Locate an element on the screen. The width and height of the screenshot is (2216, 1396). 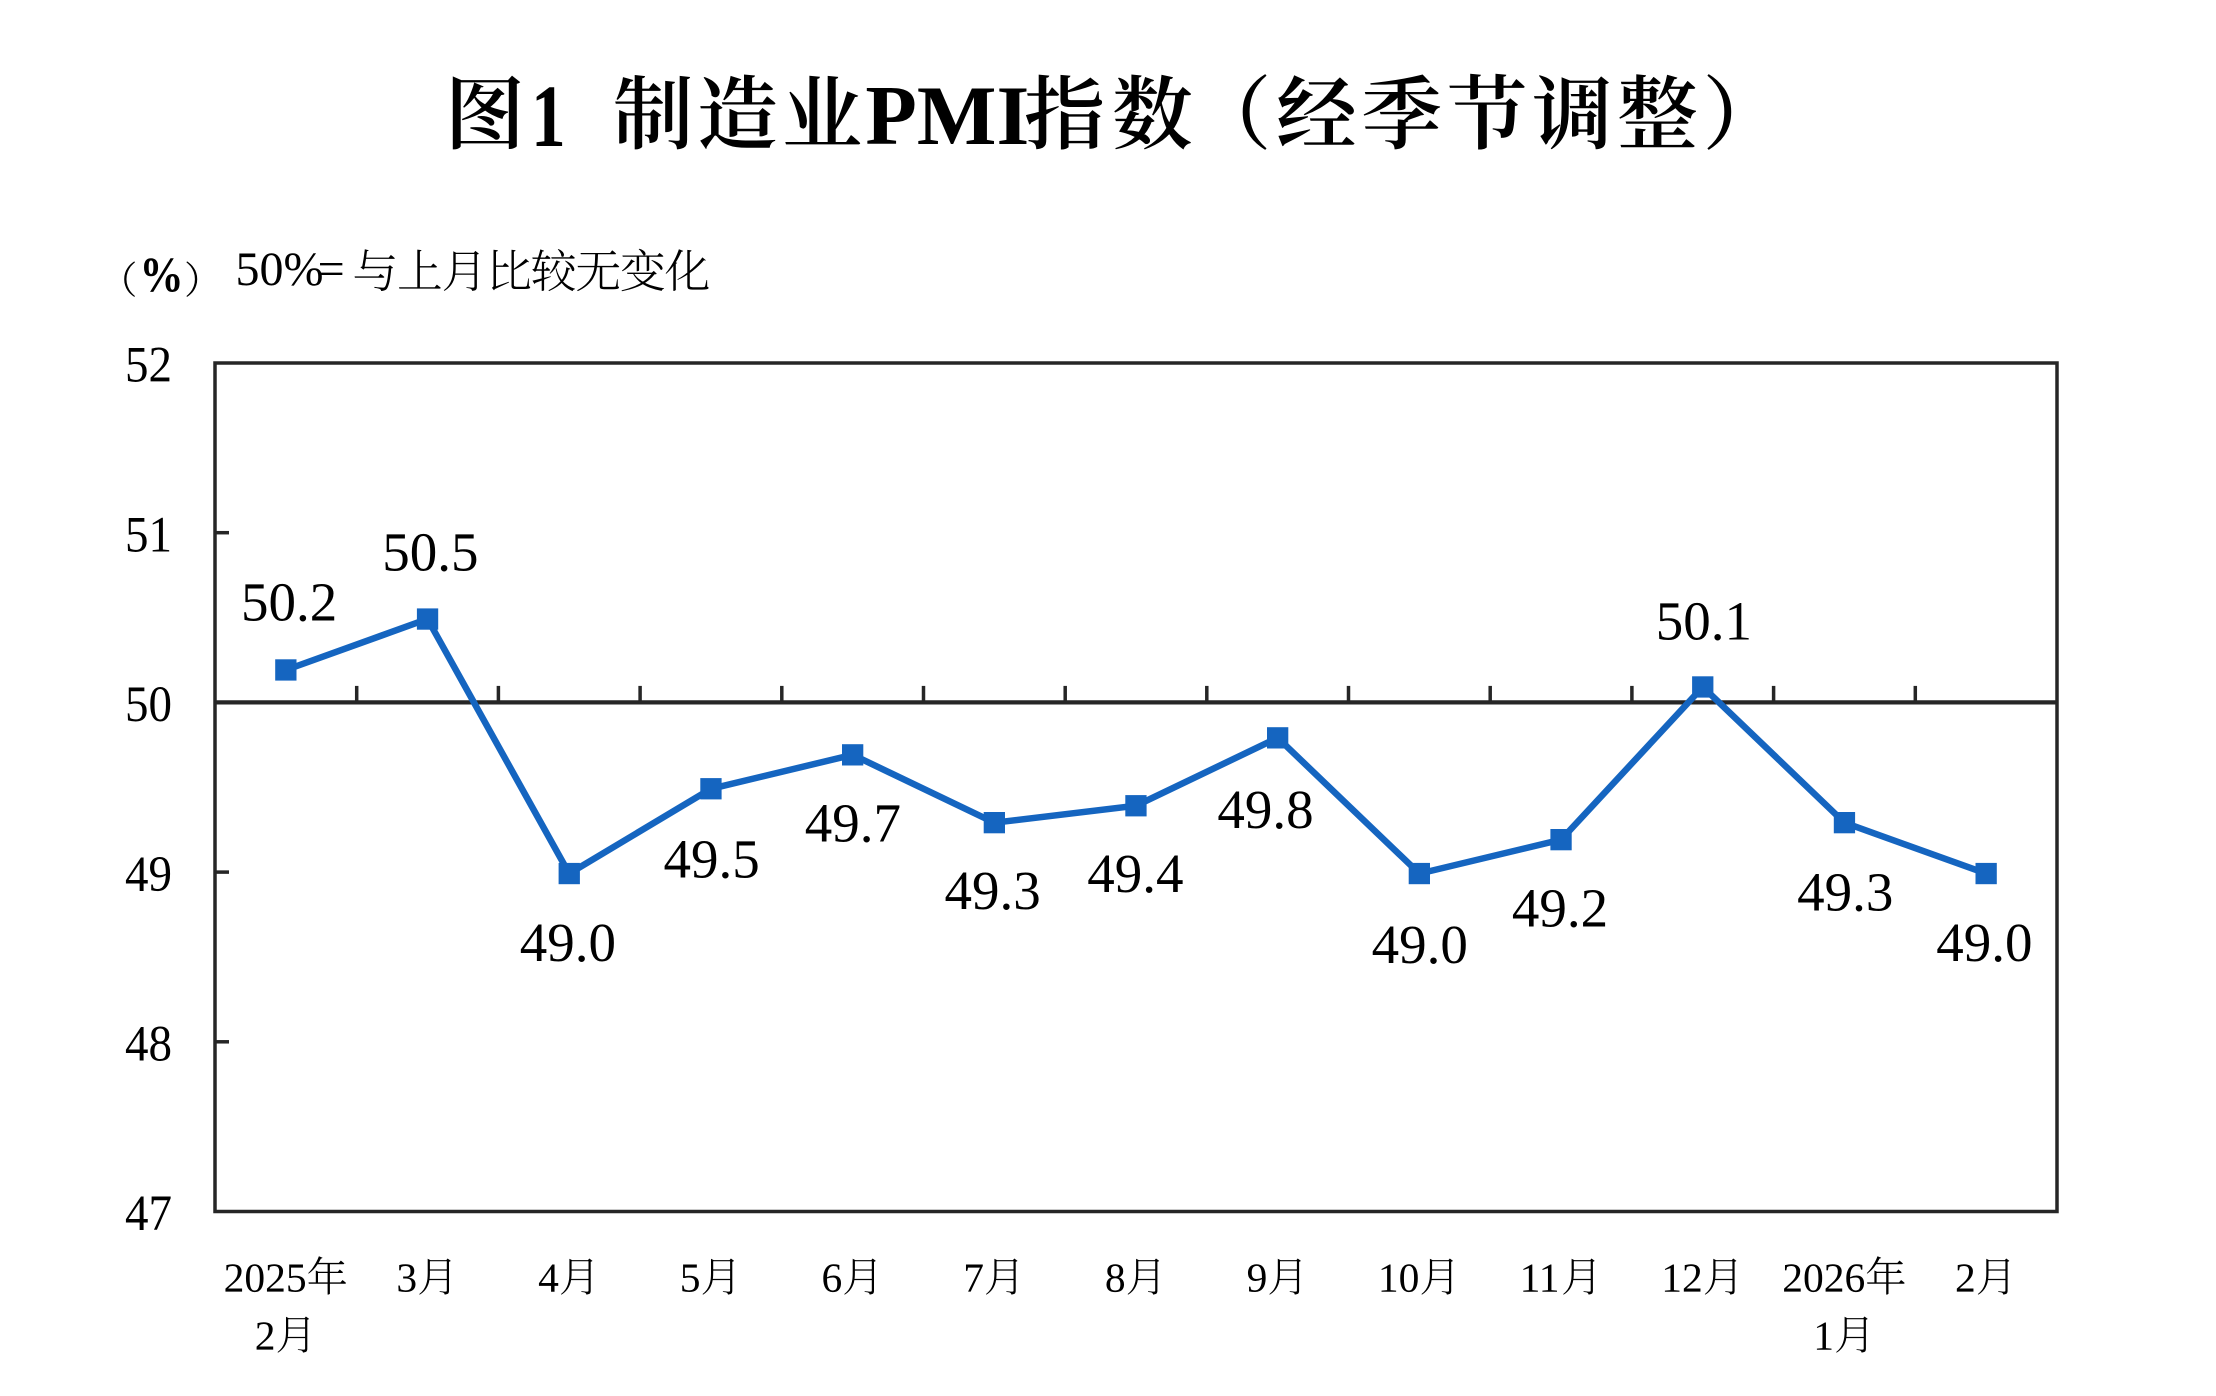
svg-text: 49 is located at coordinates (148, 874).